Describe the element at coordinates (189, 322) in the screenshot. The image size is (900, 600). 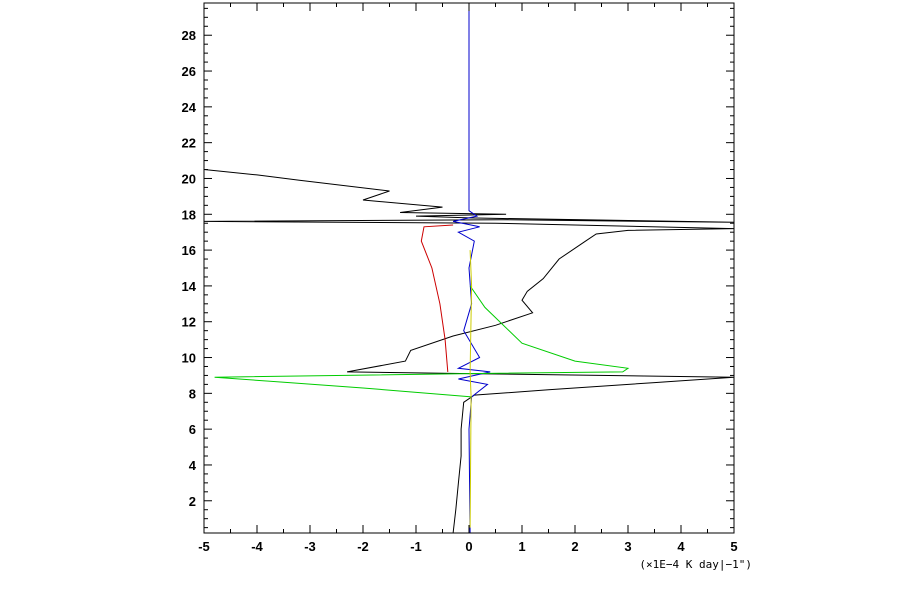
I see `y-tick-label: 12` at that location.